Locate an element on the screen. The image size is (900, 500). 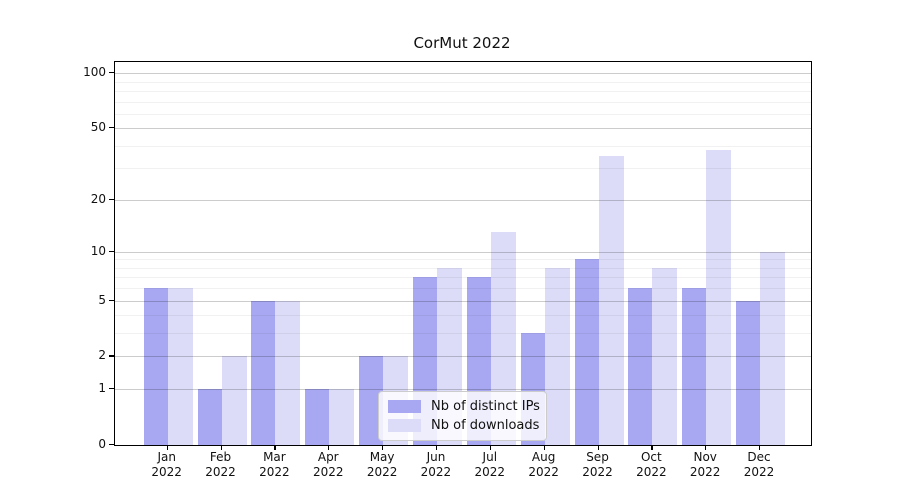
legend-label-downloads: Nb of downloads is located at coordinates (485, 425).